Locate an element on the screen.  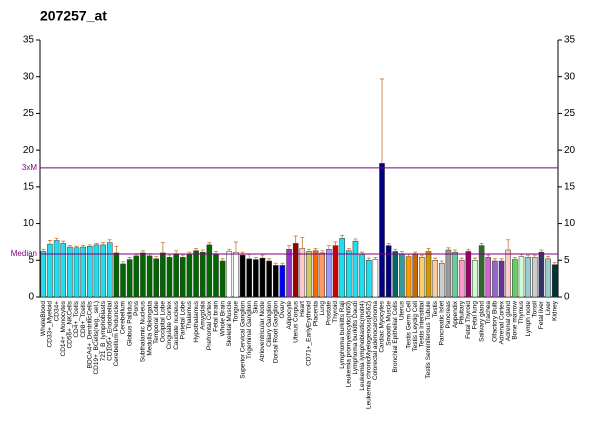
x-tick-label: Leukemia lymphoblastic(molt4) is located at coordinates (362, 346).